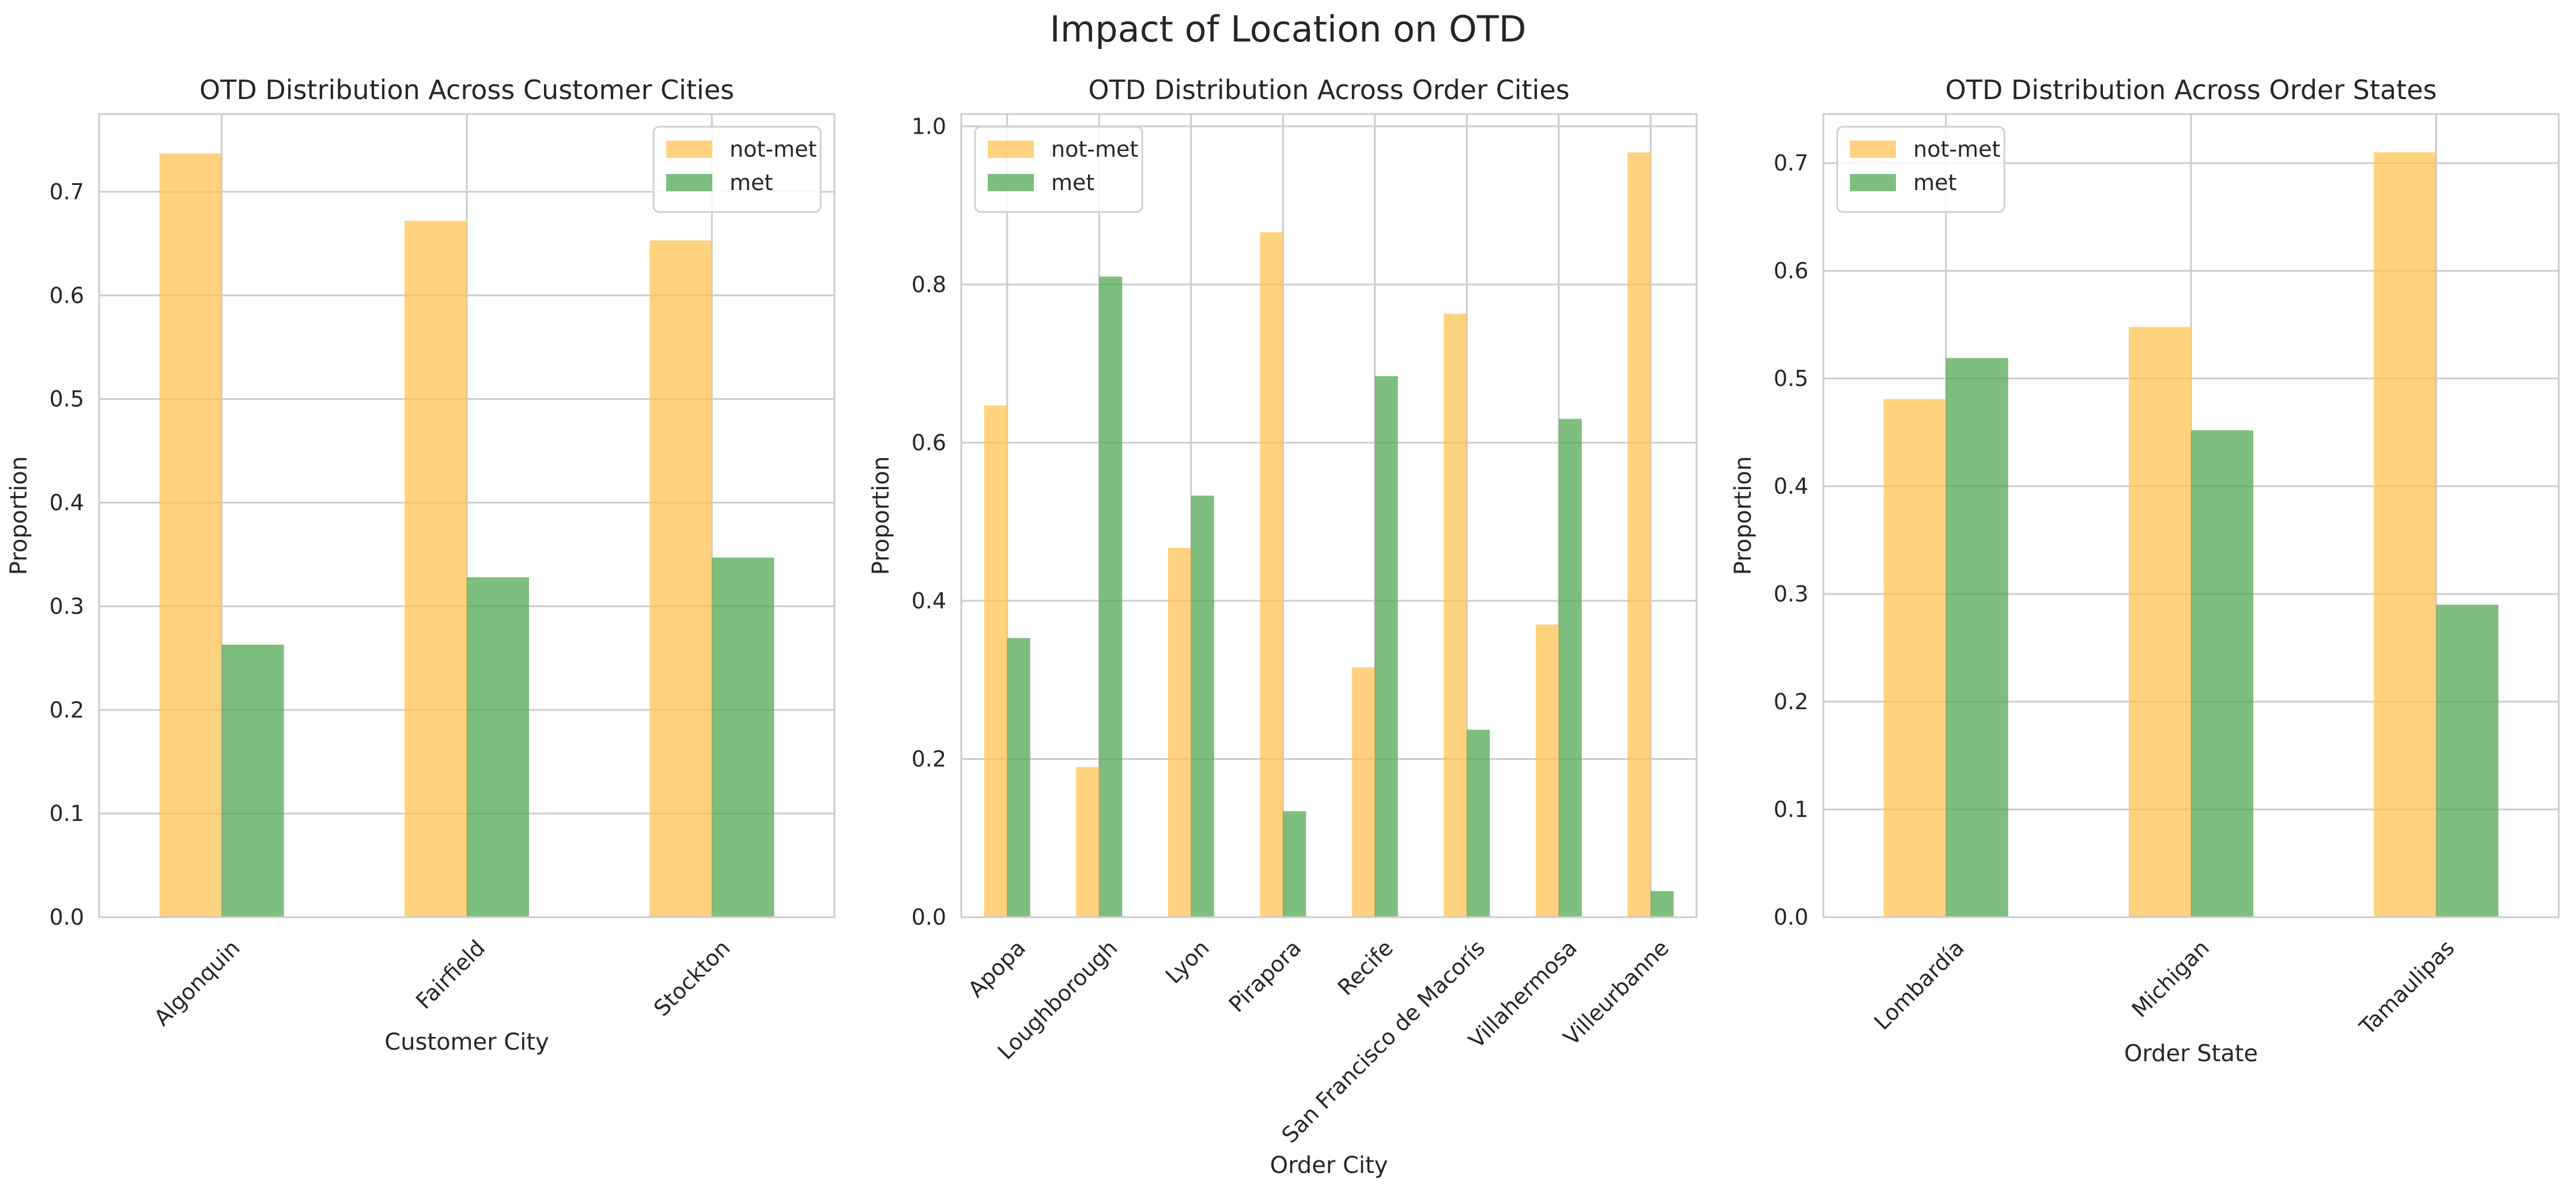 This screenshot has width=2576, height=1196. I want to click on chart-title: OTD Distribution Across Order Cities, so click(1328, 89).